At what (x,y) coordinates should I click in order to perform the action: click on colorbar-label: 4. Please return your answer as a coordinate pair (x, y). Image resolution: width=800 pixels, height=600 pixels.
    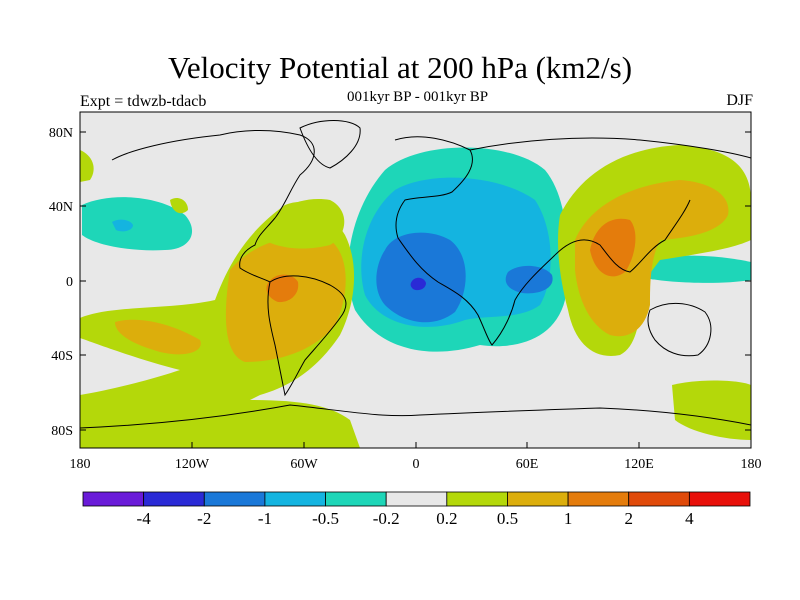
    Looking at the image, I should click on (689, 518).